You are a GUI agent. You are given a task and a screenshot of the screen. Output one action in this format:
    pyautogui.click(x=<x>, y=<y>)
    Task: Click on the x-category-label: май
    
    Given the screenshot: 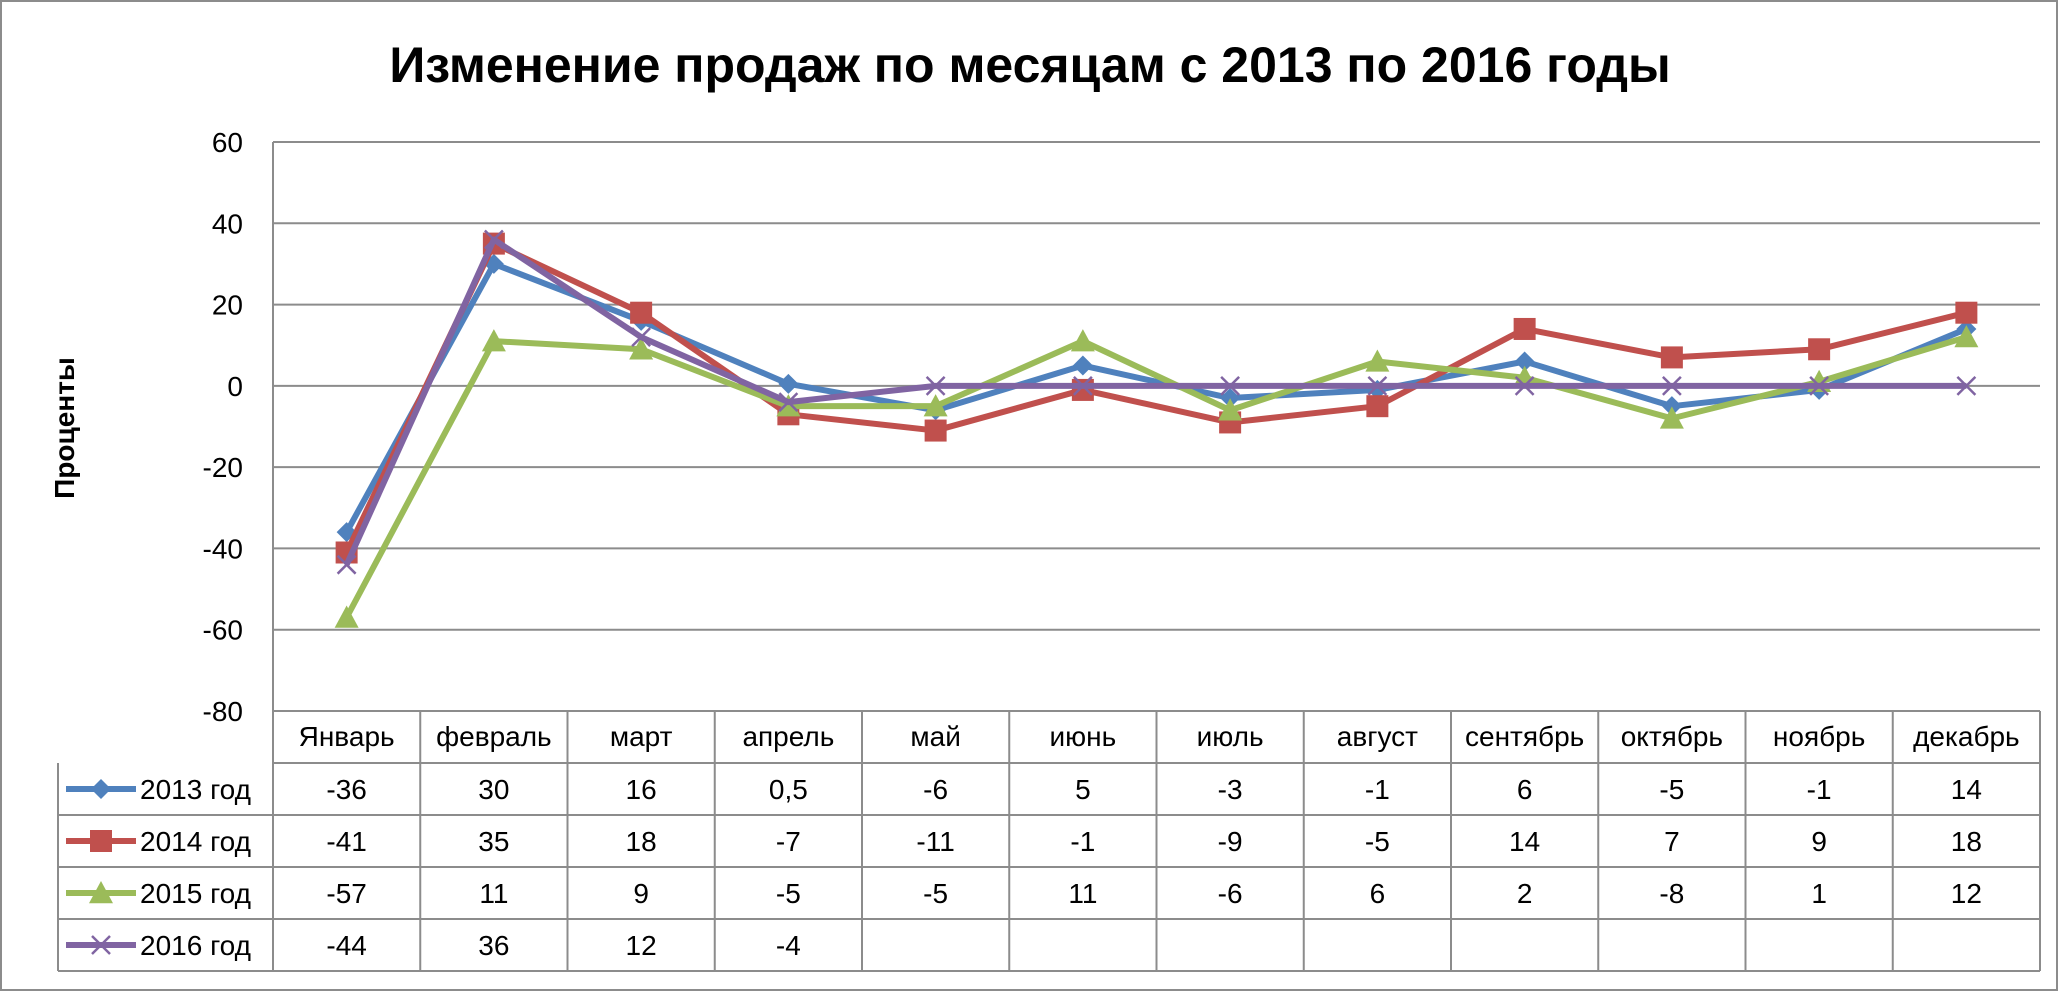 What is the action you would take?
    pyautogui.click(x=935, y=736)
    